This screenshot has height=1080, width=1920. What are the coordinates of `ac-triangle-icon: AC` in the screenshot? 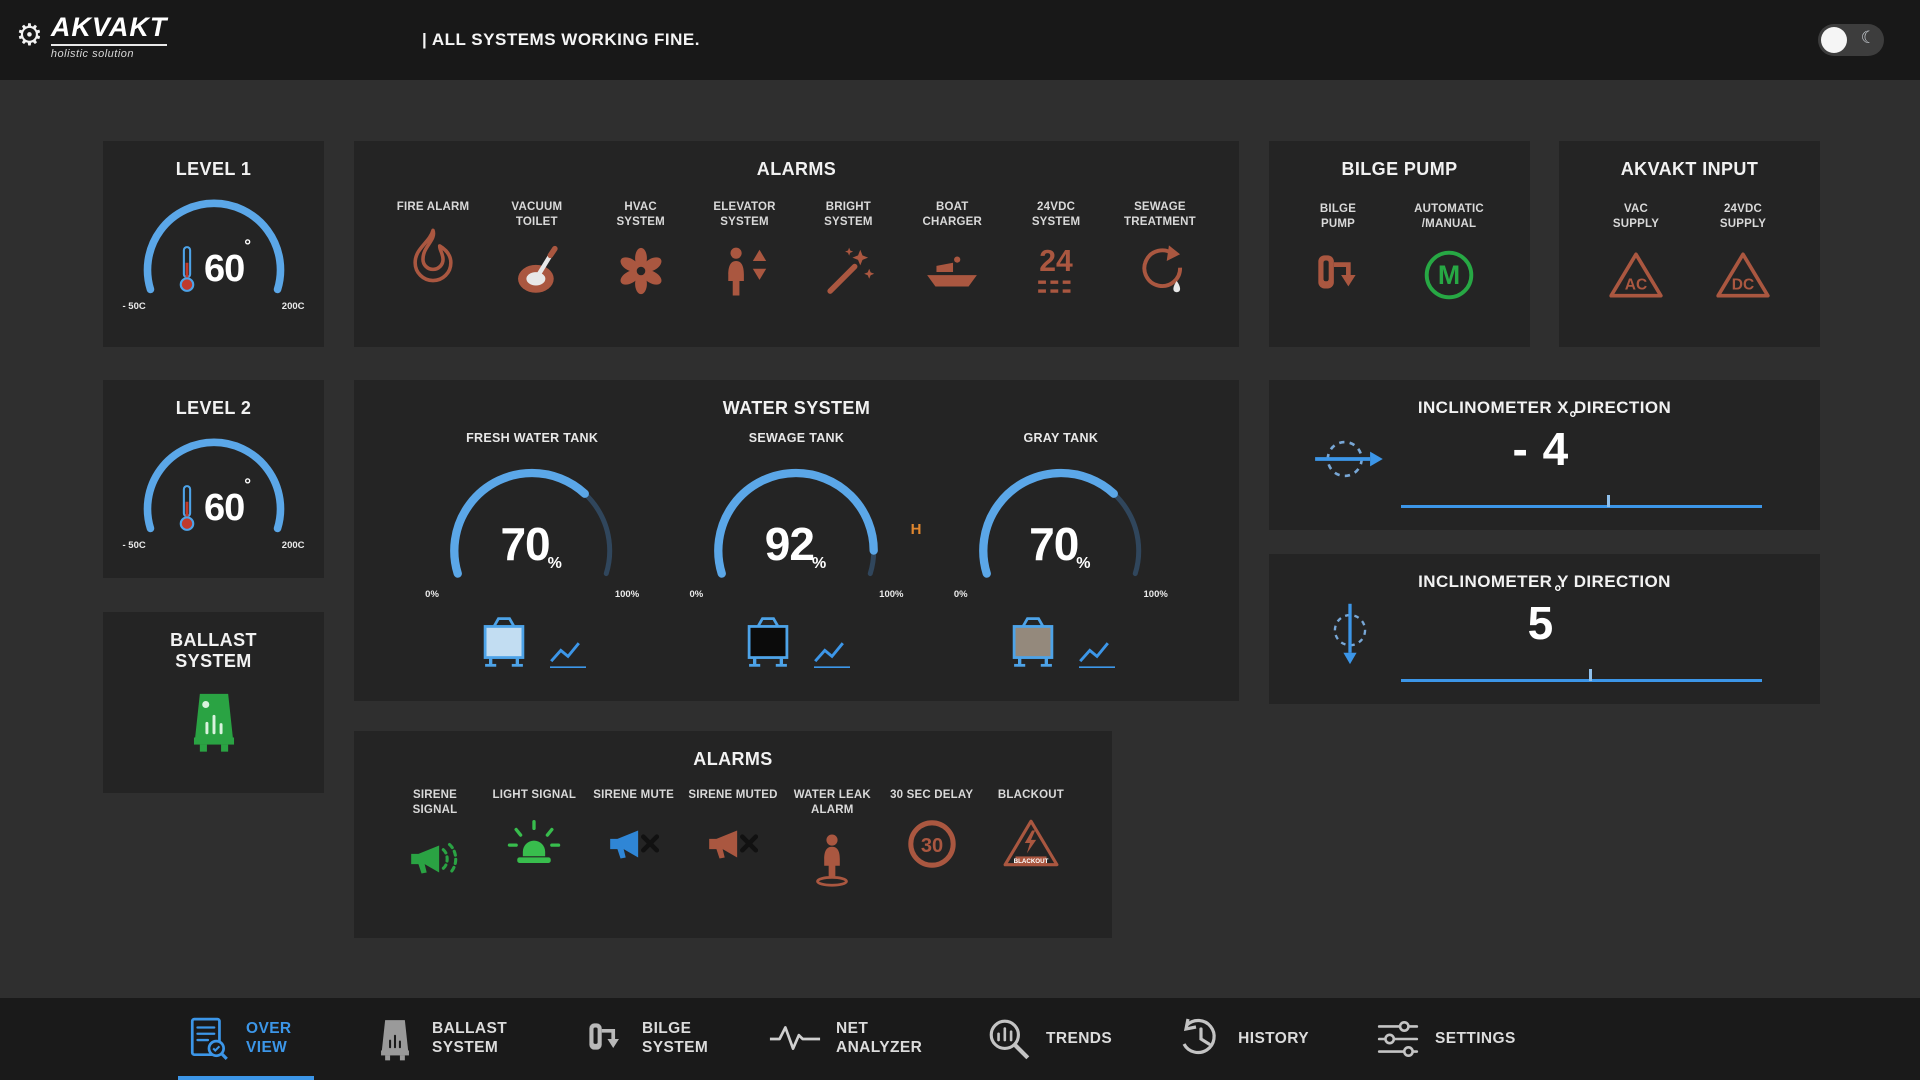 It's located at (1636, 275).